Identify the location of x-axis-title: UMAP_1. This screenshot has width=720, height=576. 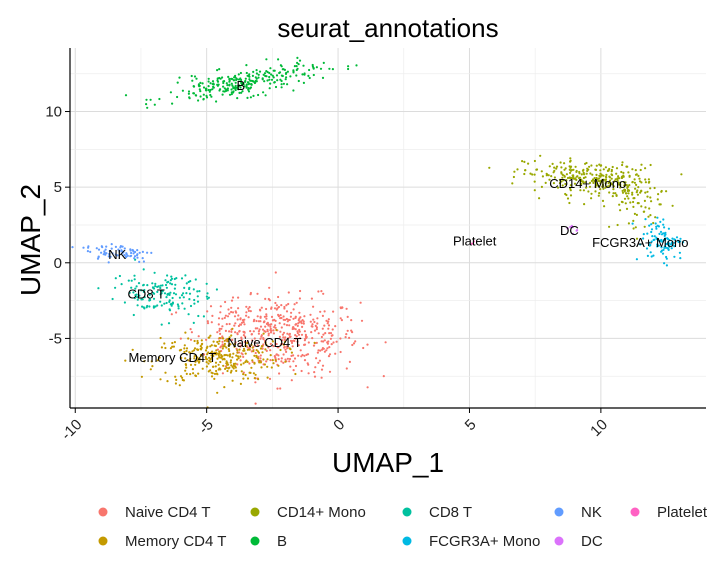
(388, 462).